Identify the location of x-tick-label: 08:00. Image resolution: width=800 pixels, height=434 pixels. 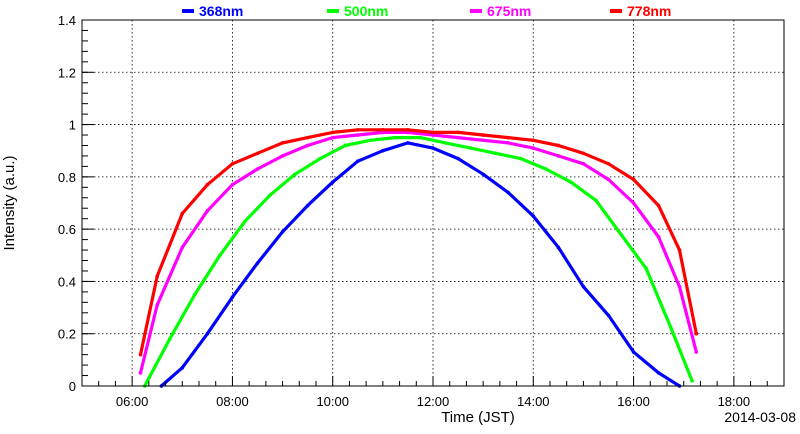
(232, 401).